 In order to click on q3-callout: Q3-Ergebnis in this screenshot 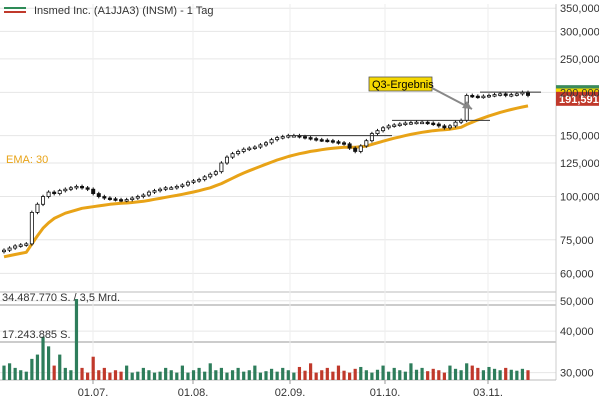, I will do `click(420, 93)`.